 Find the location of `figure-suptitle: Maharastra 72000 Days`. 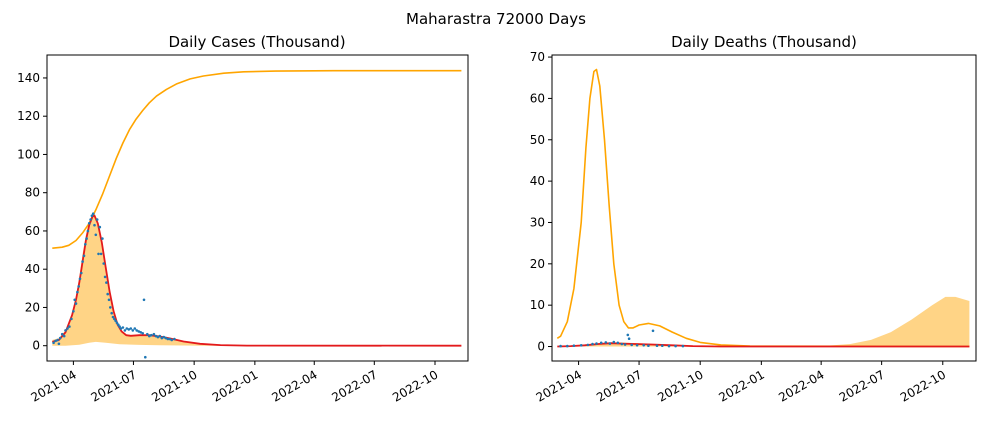

figure-suptitle: Maharastra 72000 Days is located at coordinates (496, 19).